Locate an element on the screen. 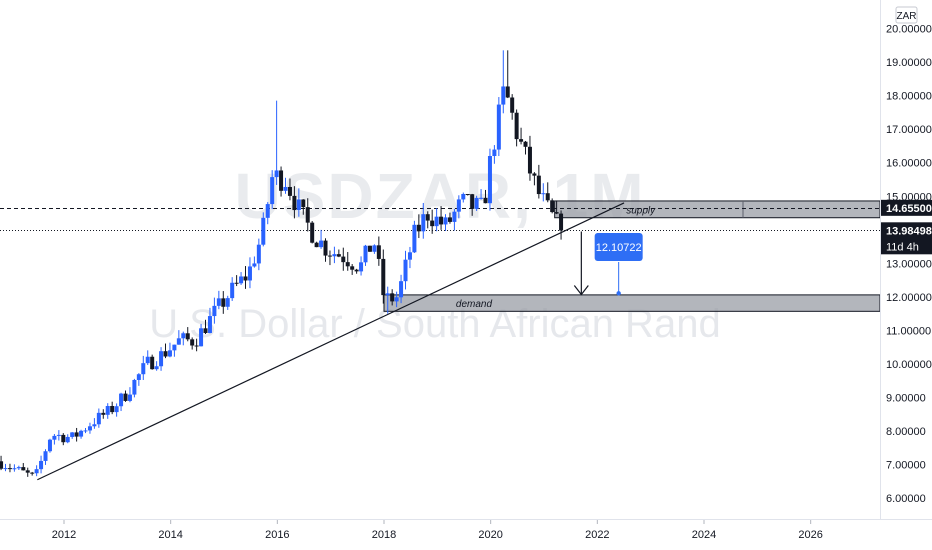  x-tick-label: 2014 is located at coordinates (170, 535).